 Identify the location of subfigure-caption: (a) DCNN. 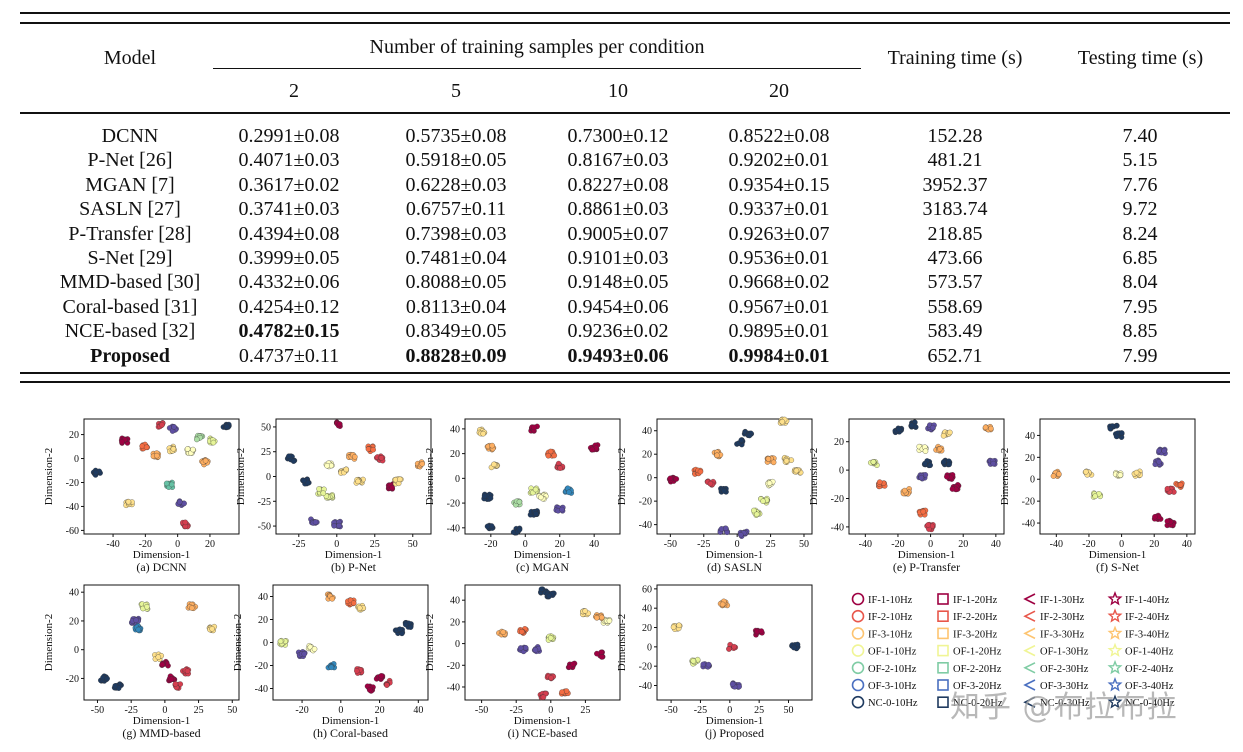
(161, 567).